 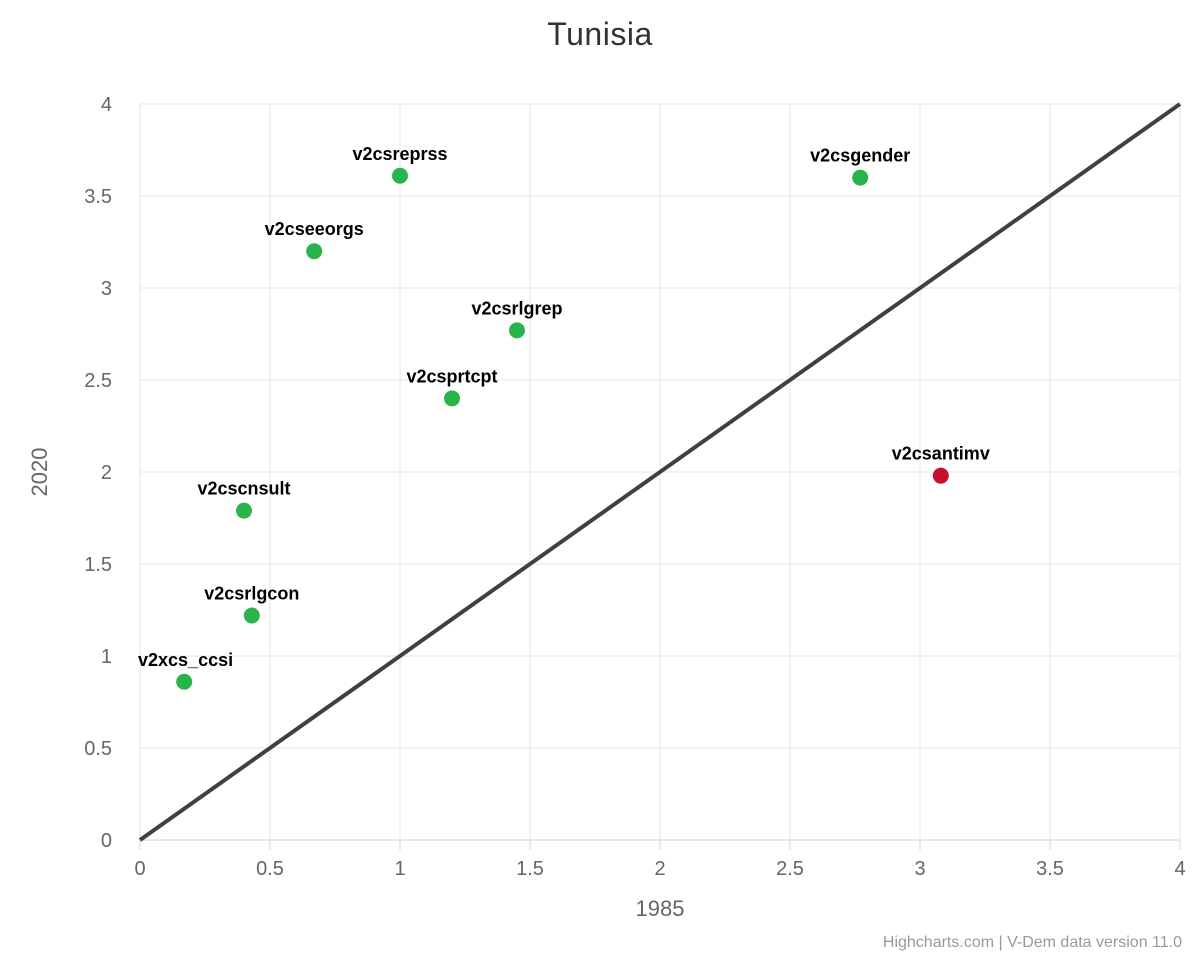 What do you see at coordinates (106, 473) in the screenshot?
I see `y-tick-label: 2` at bounding box center [106, 473].